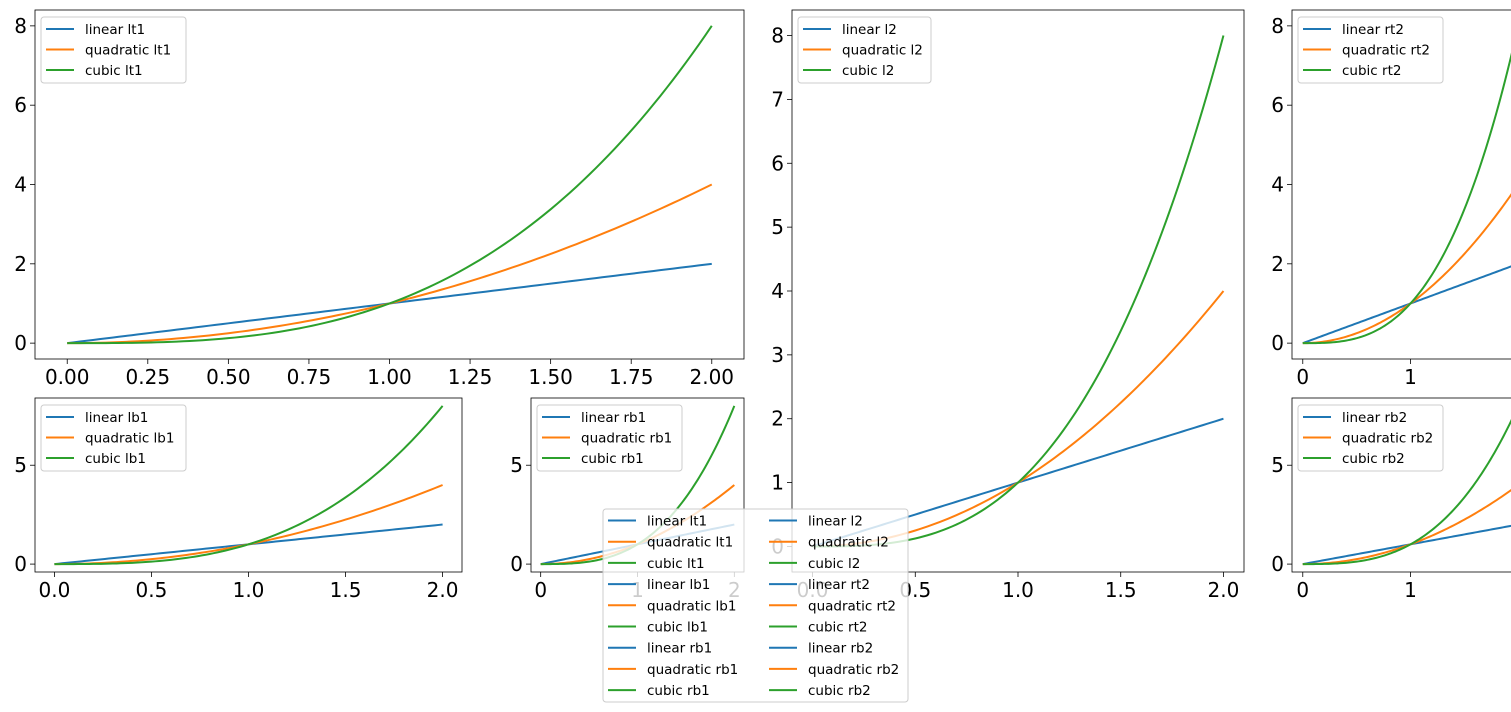 This screenshot has height=712, width=1511. Describe the element at coordinates (1373, 459) in the screenshot. I see `legend-label: cubic rb2` at that location.